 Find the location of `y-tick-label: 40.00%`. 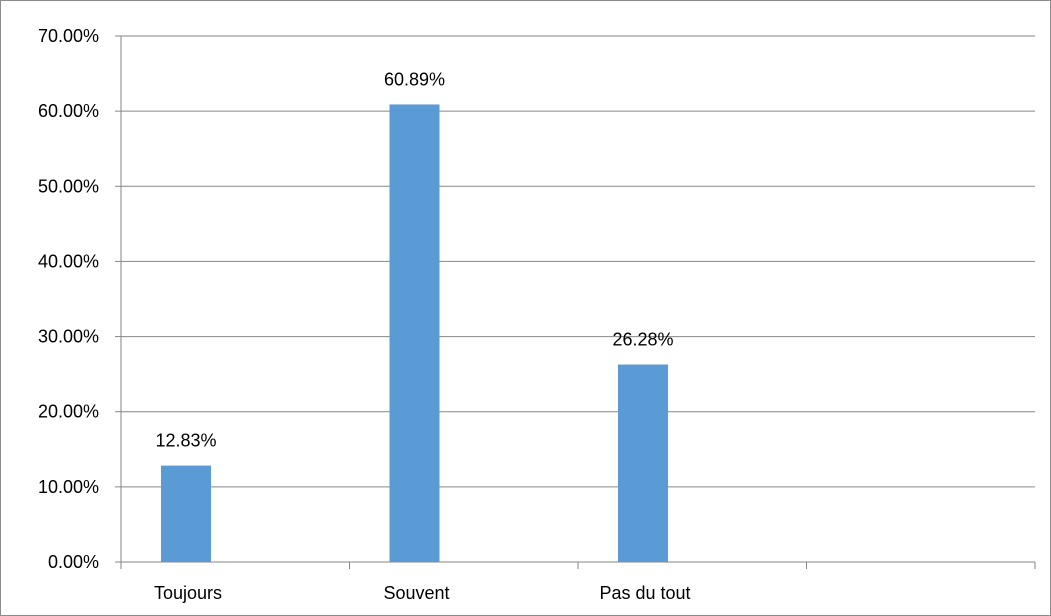

y-tick-label: 40.00% is located at coordinates (68, 261).